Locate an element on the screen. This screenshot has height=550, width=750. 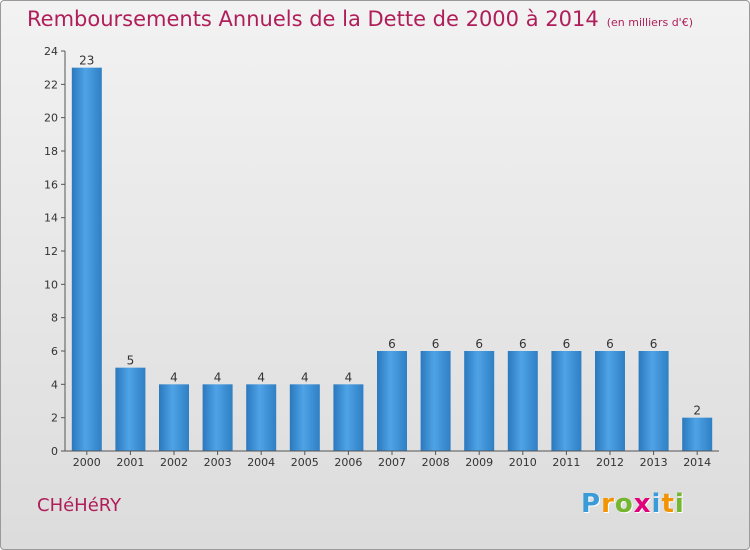
logo-letter: x is located at coordinates (642, 504).